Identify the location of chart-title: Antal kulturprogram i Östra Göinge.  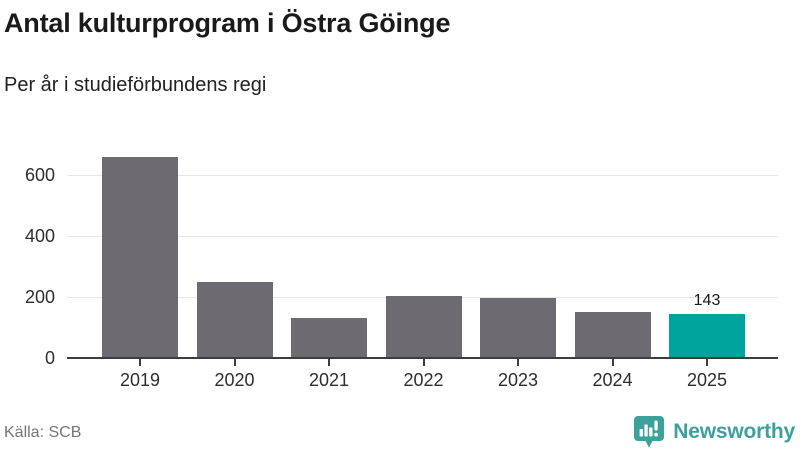
(227, 23).